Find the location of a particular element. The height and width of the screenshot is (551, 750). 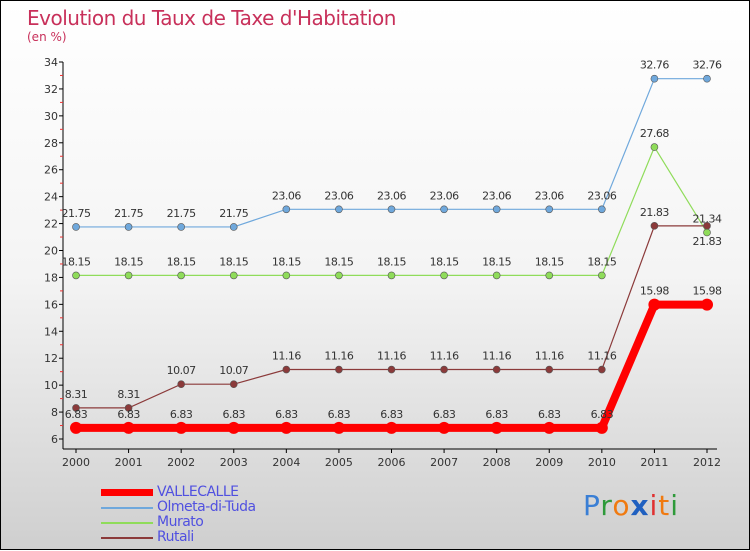

y-tick-label: 18 is located at coordinates (51, 277).